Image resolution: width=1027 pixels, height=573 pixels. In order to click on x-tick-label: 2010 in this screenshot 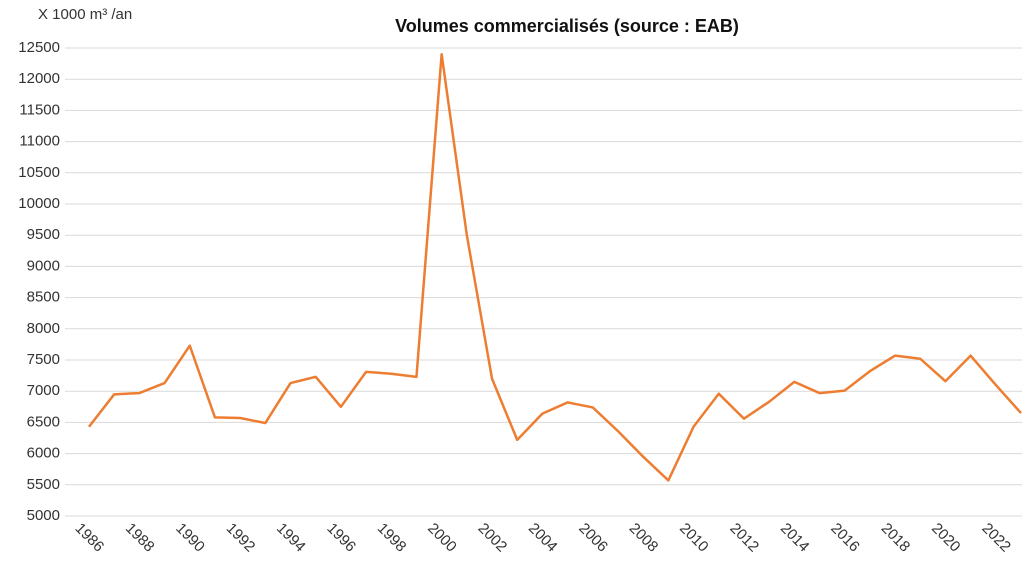, I will do `click(694, 538)`.